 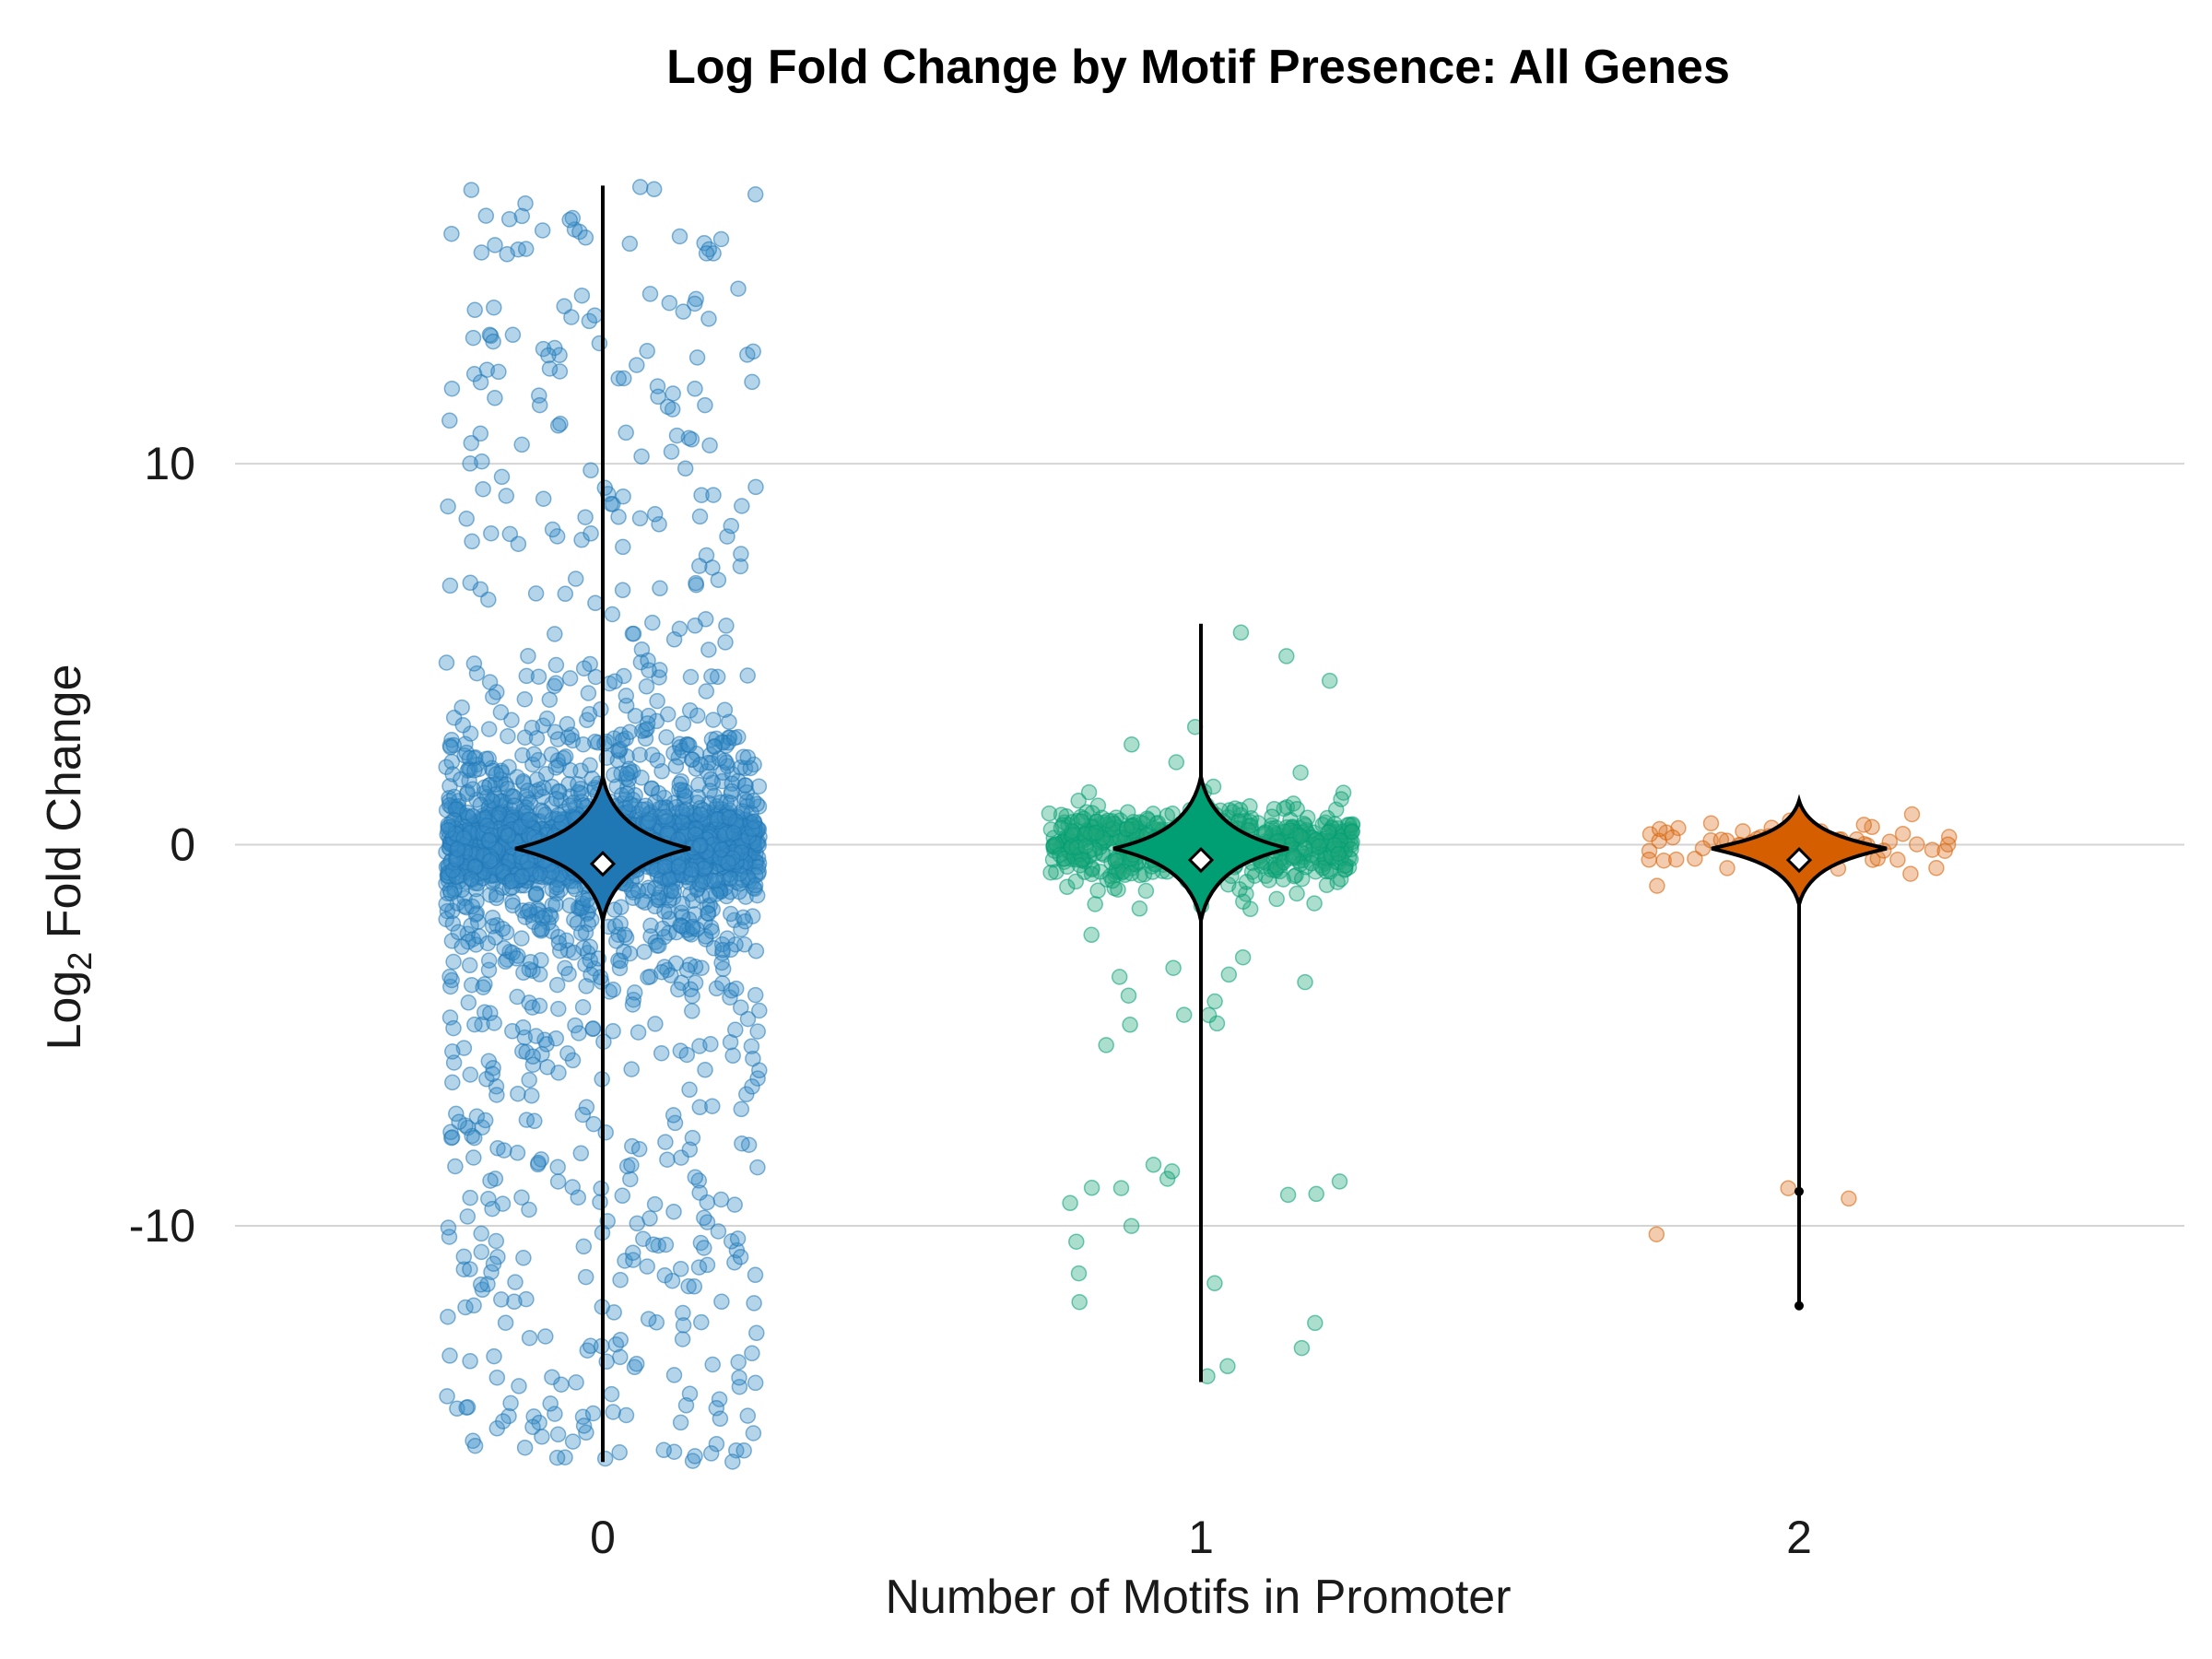 What do you see at coordinates (64, 1011) in the screenshot?
I see `y-axis-label-prefix: Log` at bounding box center [64, 1011].